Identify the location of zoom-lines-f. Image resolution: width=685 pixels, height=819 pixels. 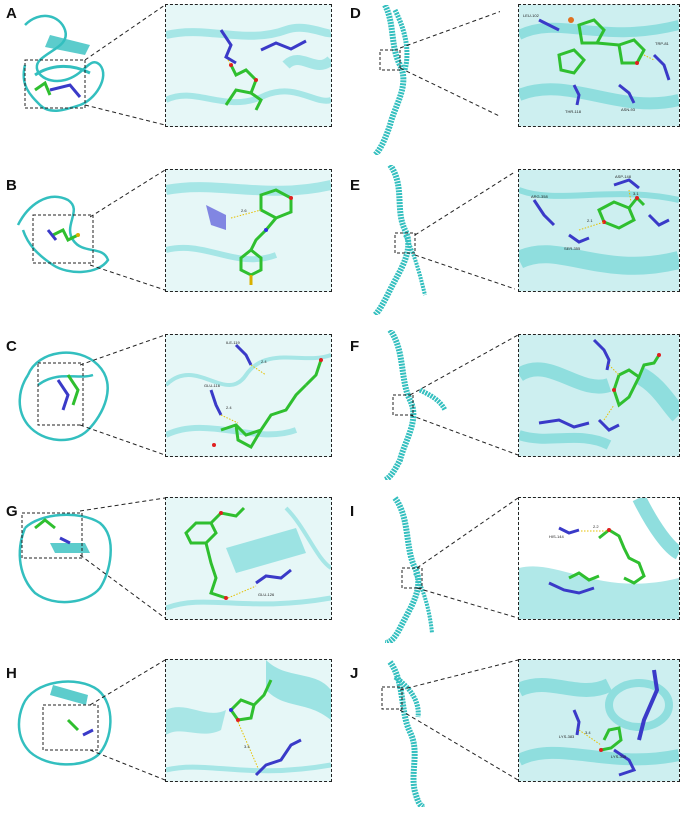
(464, 395).